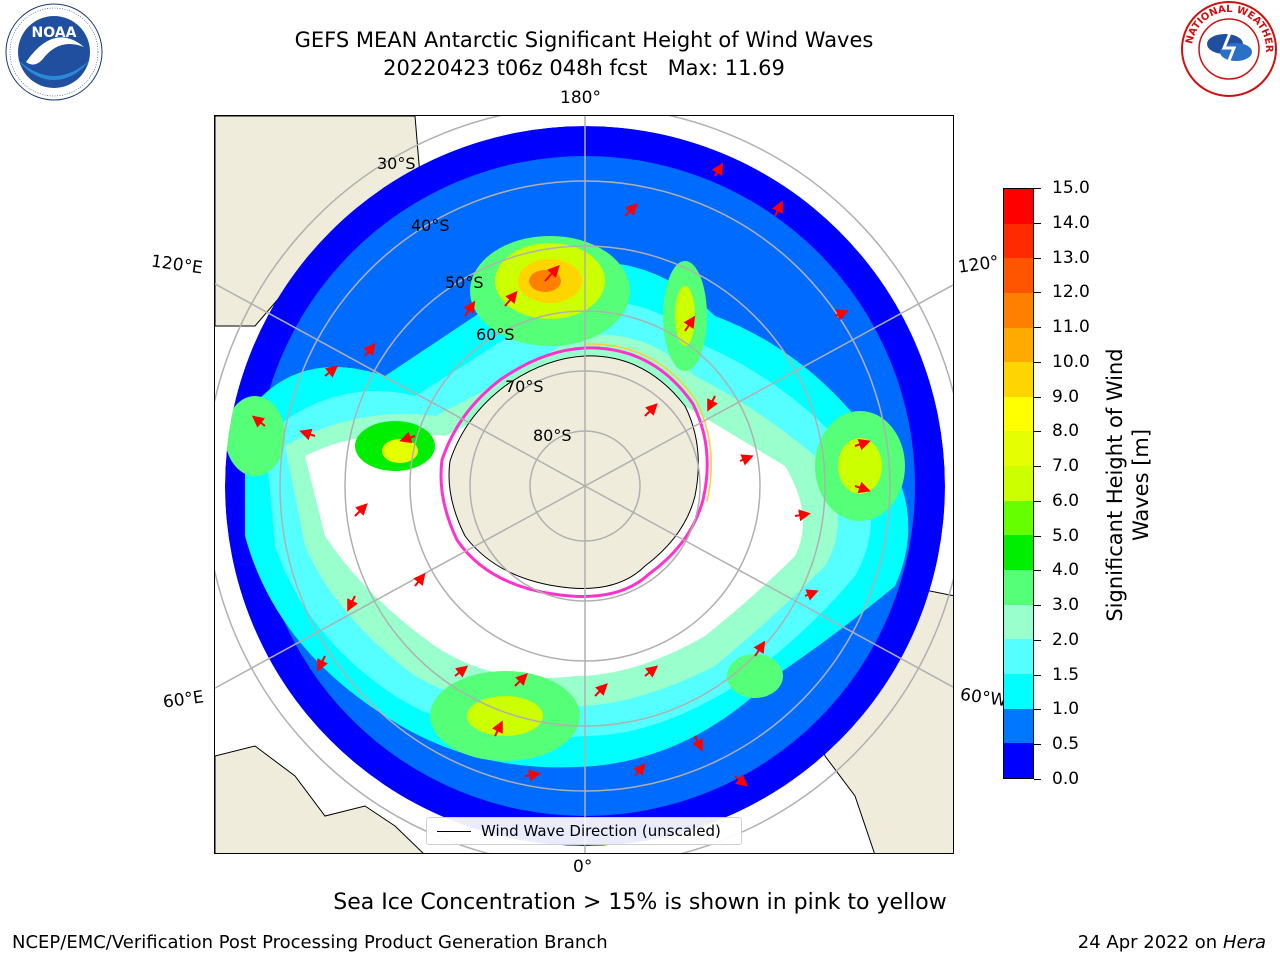  I want to click on nws-logo-icon: NATIONAL WEATHER SERVICE, so click(1228, 48).